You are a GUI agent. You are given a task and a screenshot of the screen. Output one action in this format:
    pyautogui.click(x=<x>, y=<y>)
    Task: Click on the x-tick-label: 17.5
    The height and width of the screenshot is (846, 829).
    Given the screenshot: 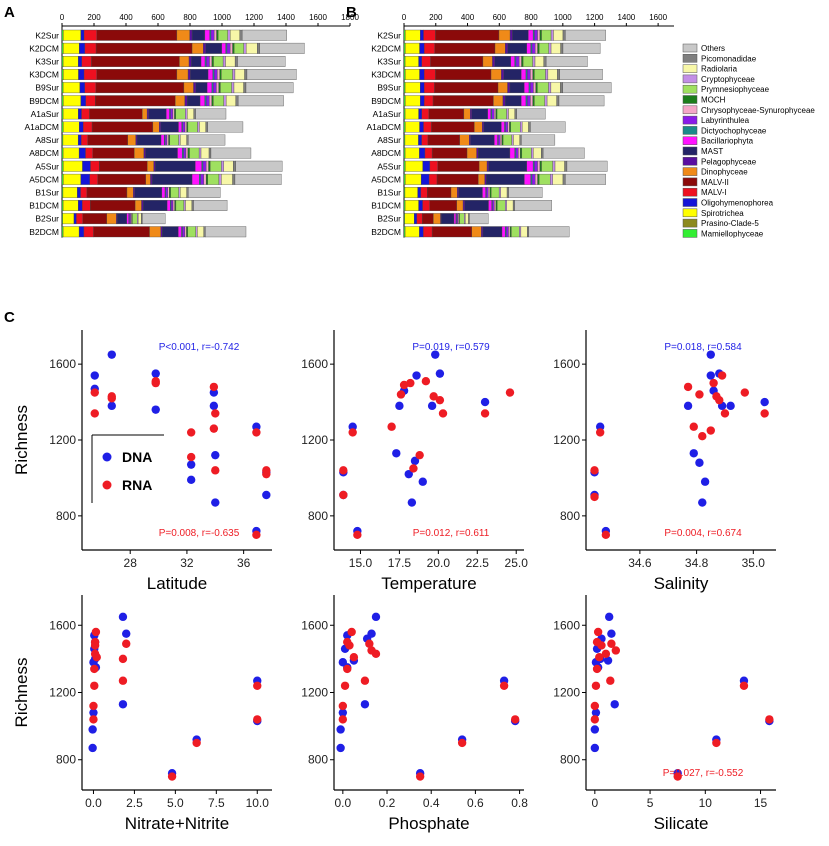 What is the action you would take?
    pyautogui.click(x=400, y=563)
    